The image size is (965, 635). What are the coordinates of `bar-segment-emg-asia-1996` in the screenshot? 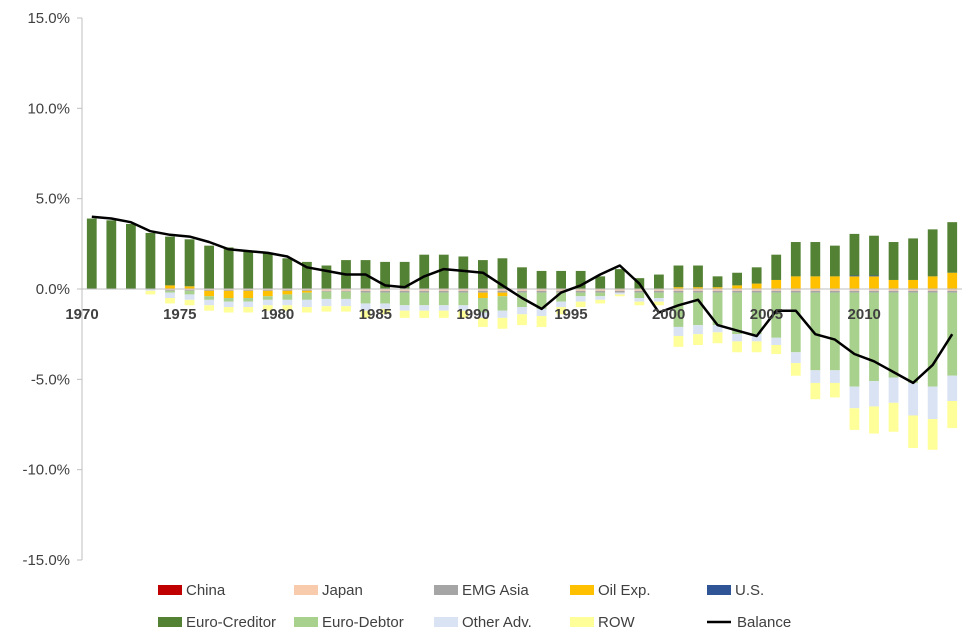 It's located at (600, 291).